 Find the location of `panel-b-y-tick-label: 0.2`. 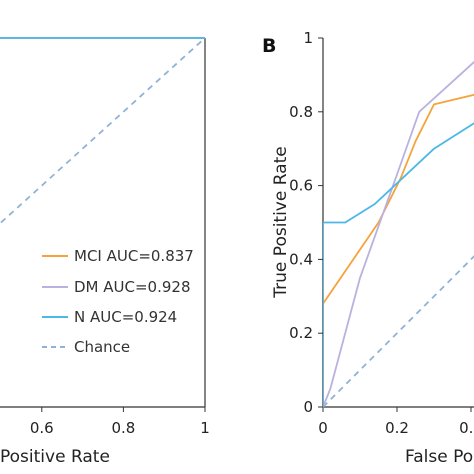

panel-b-y-tick-label: 0.2 is located at coordinates (301, 333).